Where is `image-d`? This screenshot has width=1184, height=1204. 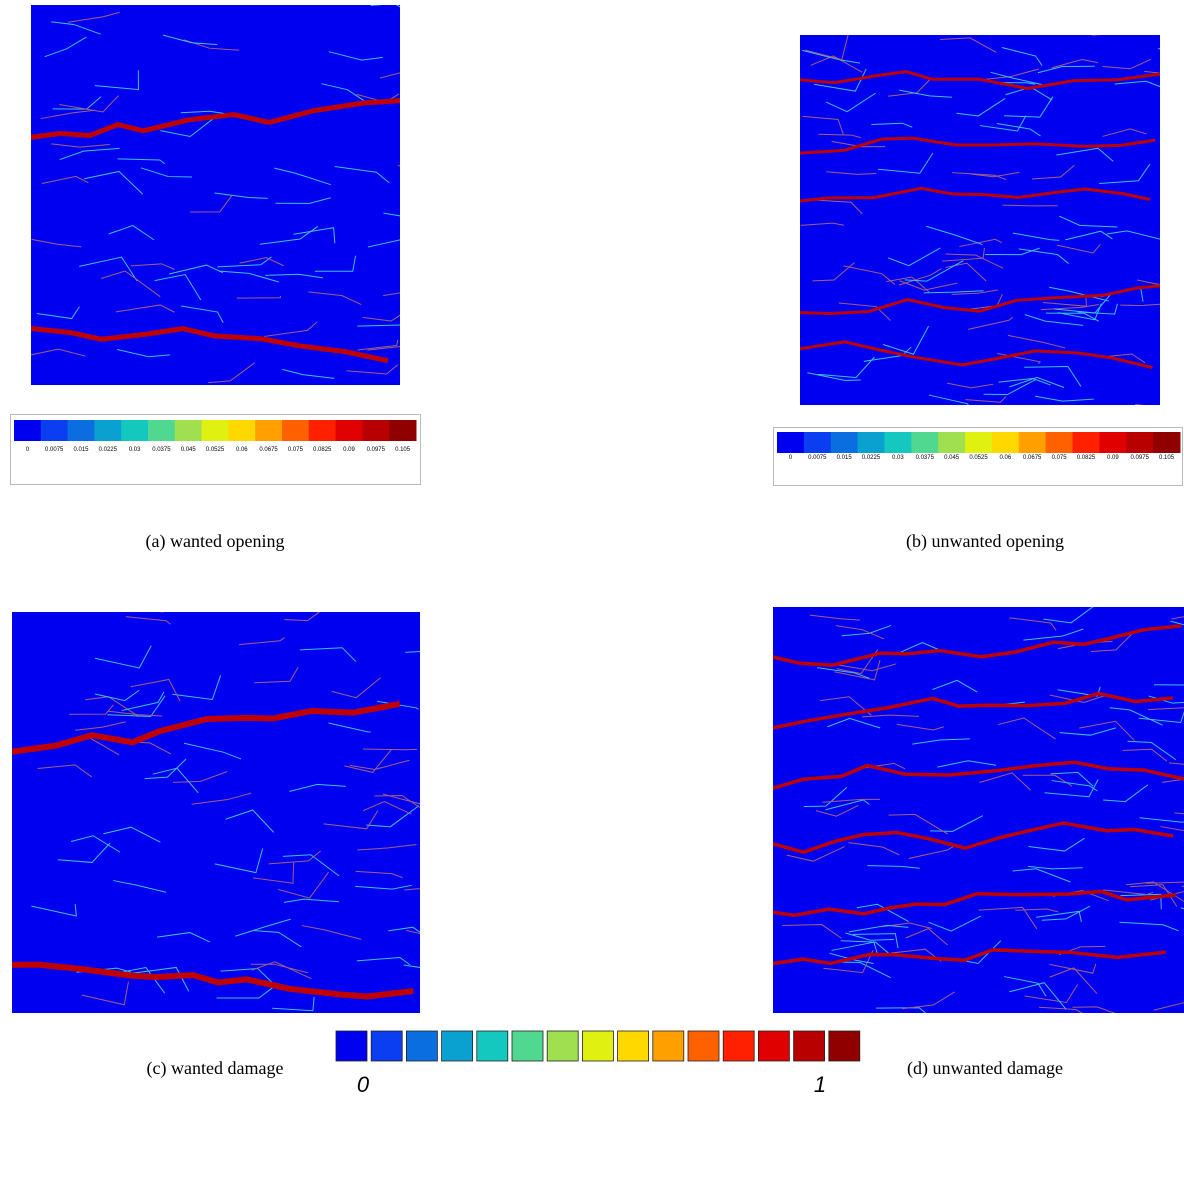
image-d is located at coordinates (978, 810).